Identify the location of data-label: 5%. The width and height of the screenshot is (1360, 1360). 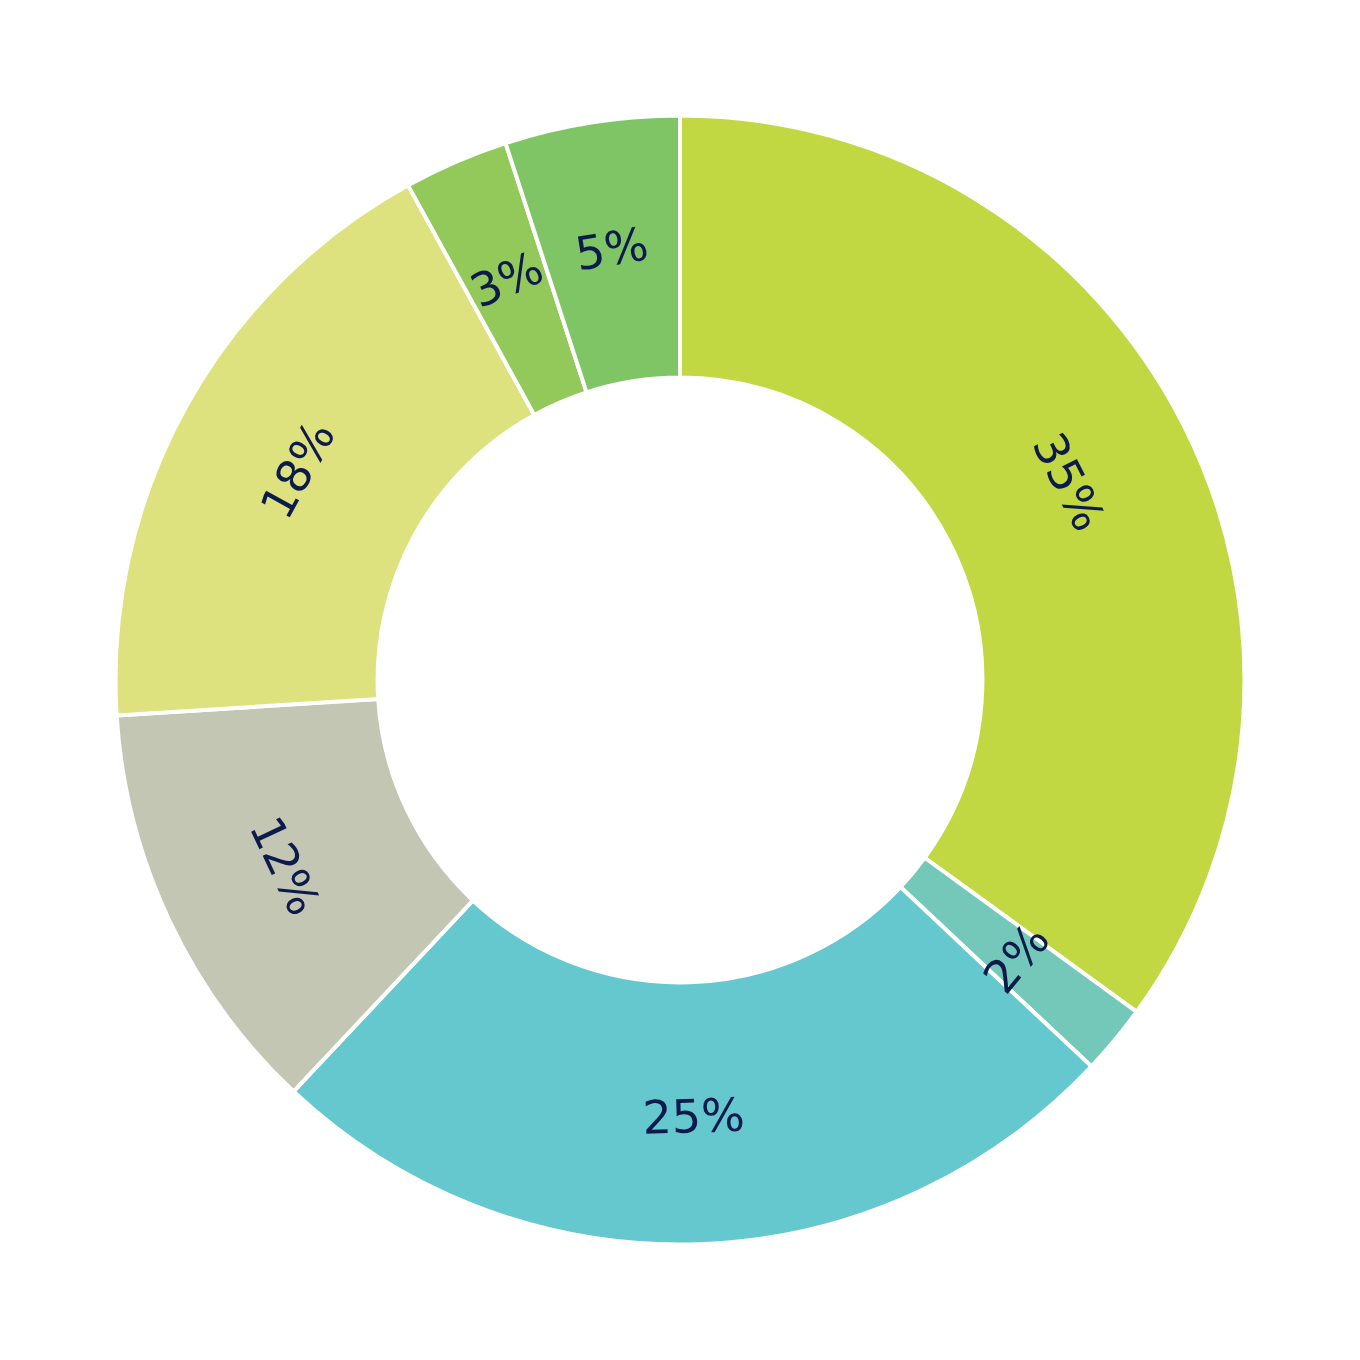
(611, 249).